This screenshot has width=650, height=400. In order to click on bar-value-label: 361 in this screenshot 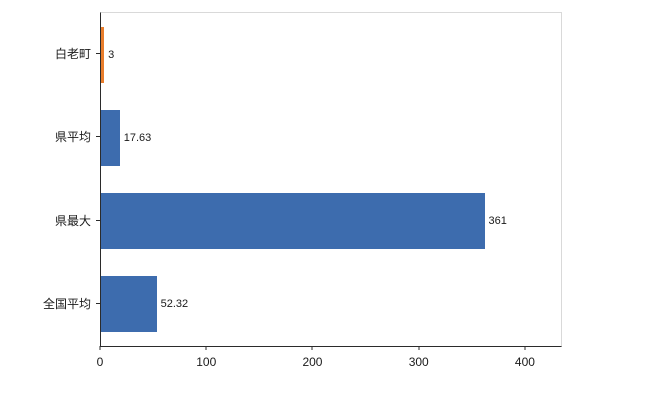, I will do `click(497, 221)`.